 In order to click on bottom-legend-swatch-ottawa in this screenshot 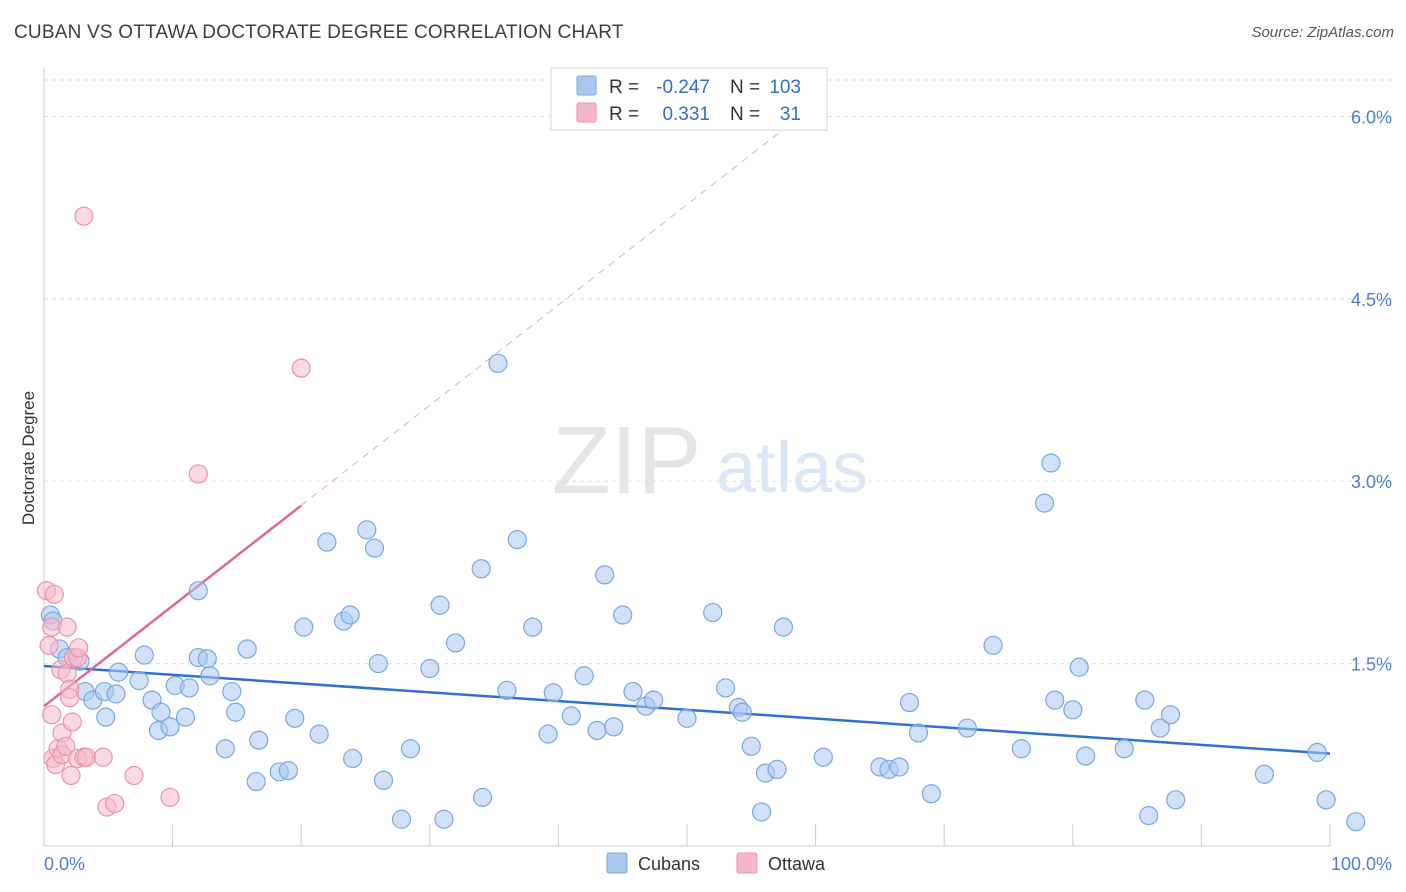, I will do `click(747, 863)`.